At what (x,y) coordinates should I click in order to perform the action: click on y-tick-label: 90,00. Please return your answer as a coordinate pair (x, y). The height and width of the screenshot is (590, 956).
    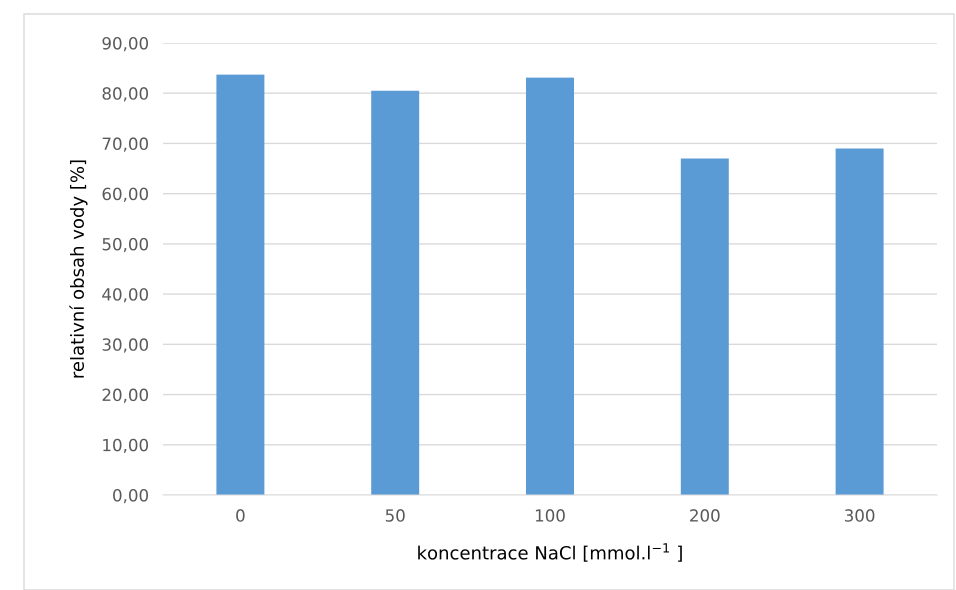
    Looking at the image, I should click on (125, 44).